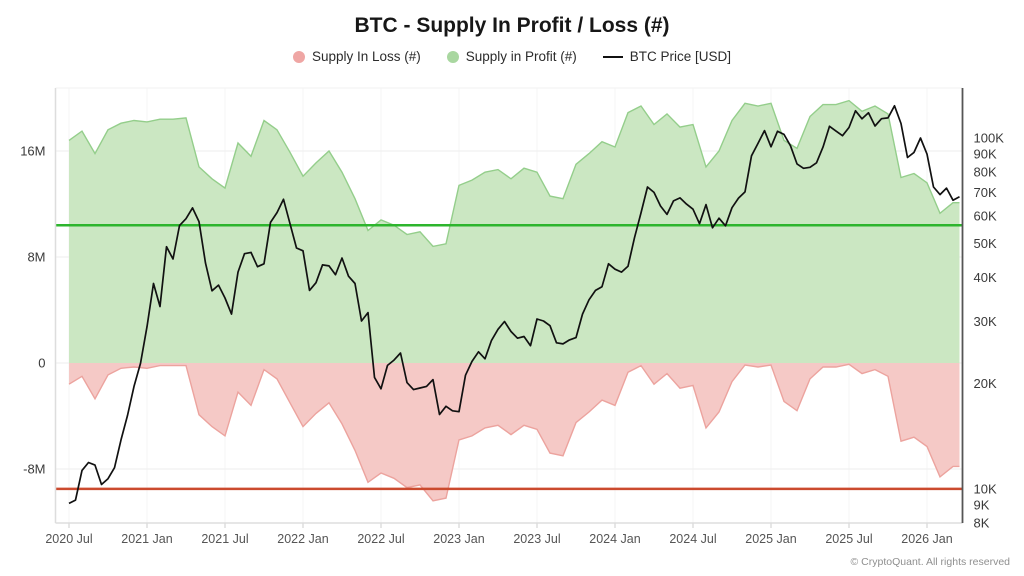 The image size is (1024, 576). I want to click on right-axis-tick-label: 90K, so click(985, 154).